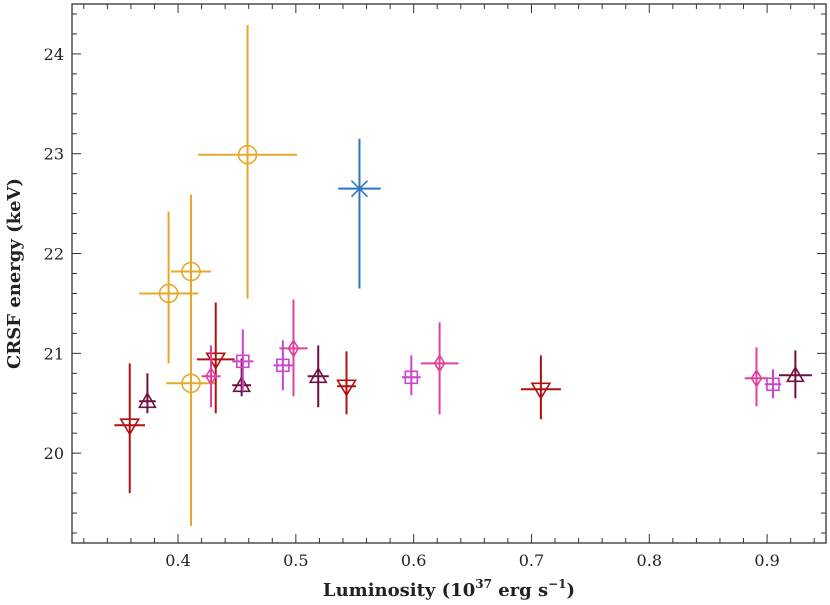 The width and height of the screenshot is (830, 605). I want to click on y-tick-label: 22, so click(54, 254).